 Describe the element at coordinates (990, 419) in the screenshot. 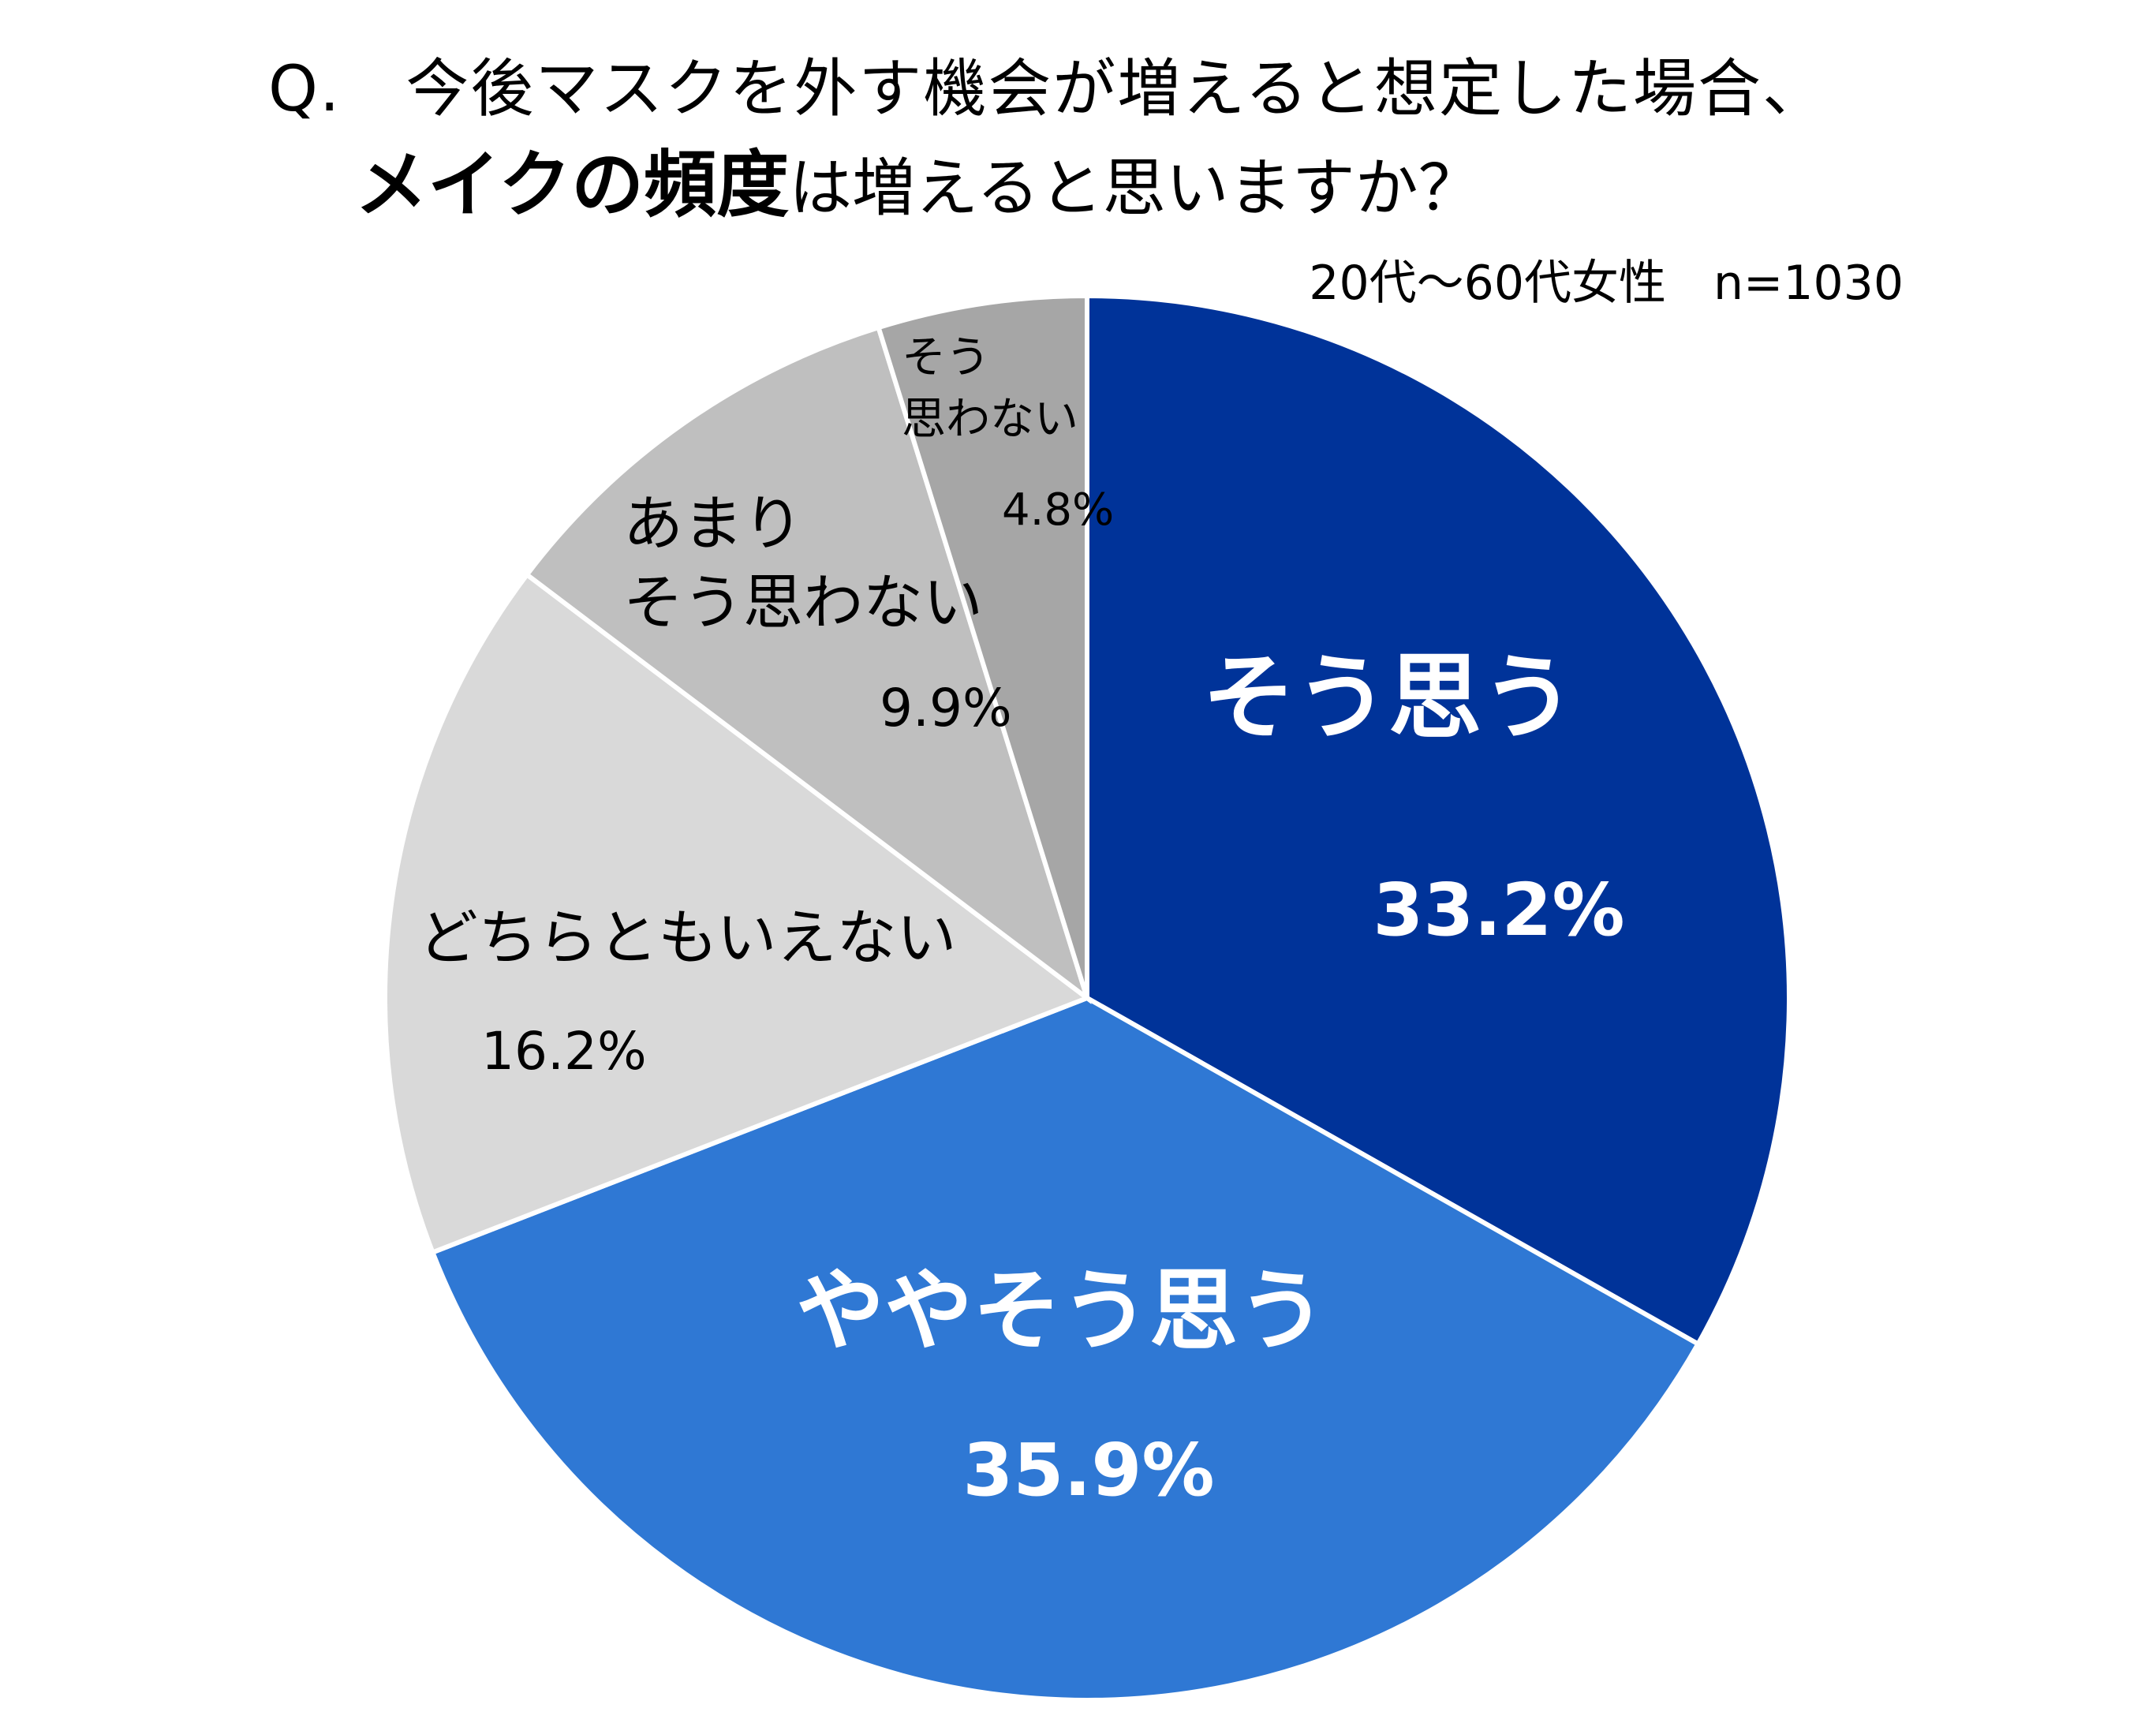

I see `slice-5-name-line2: 思わない` at that location.